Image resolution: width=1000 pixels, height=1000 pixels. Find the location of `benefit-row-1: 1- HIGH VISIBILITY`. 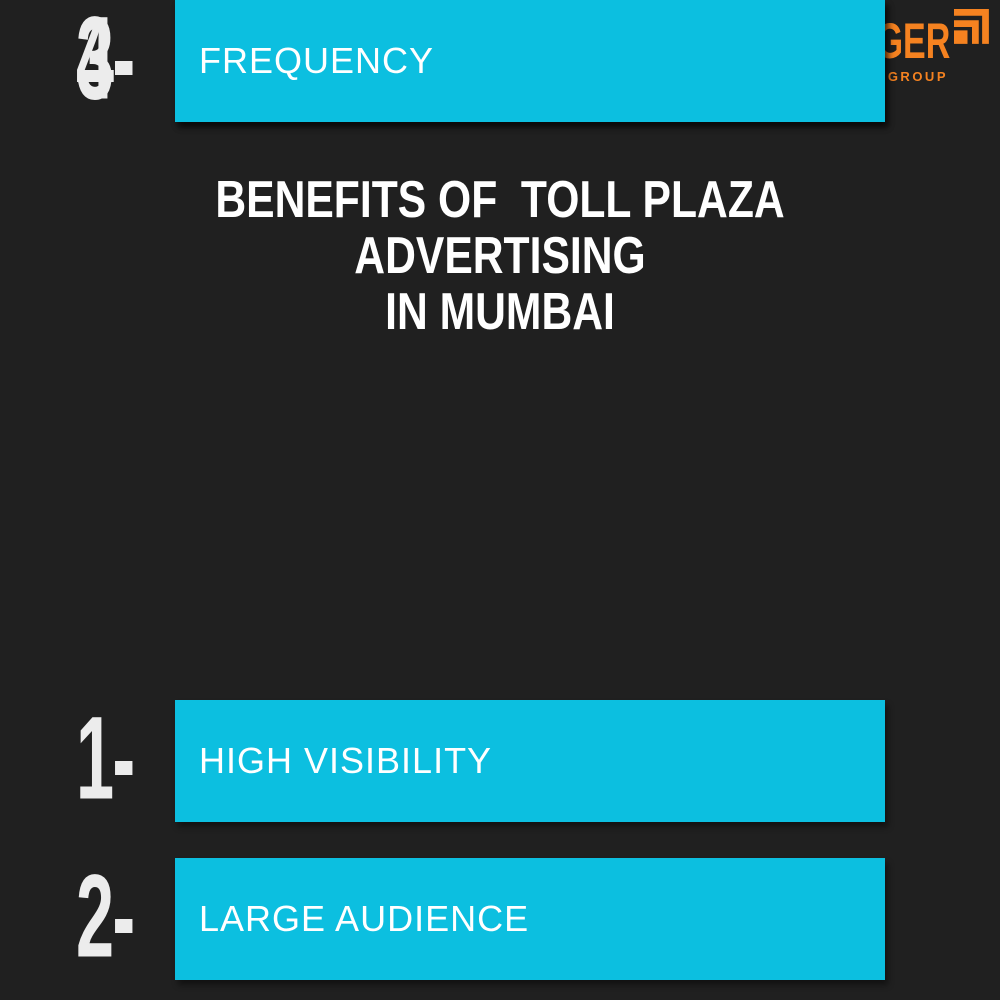

benefit-row-1: 1- HIGH VISIBILITY is located at coordinates (500, 761).